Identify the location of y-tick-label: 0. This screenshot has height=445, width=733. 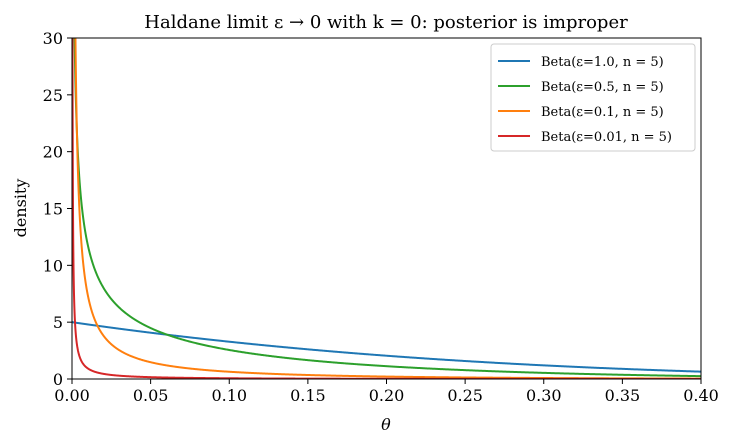
(58, 379).